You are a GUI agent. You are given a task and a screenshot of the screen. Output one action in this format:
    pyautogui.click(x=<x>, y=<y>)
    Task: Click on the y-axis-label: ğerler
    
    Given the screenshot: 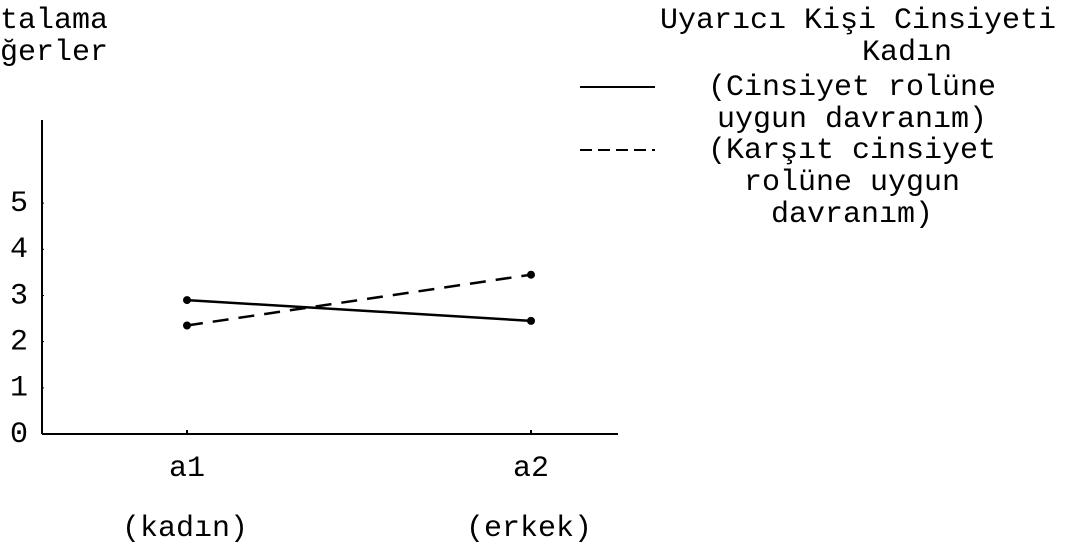 What is the action you would take?
    pyautogui.click(x=54, y=53)
    